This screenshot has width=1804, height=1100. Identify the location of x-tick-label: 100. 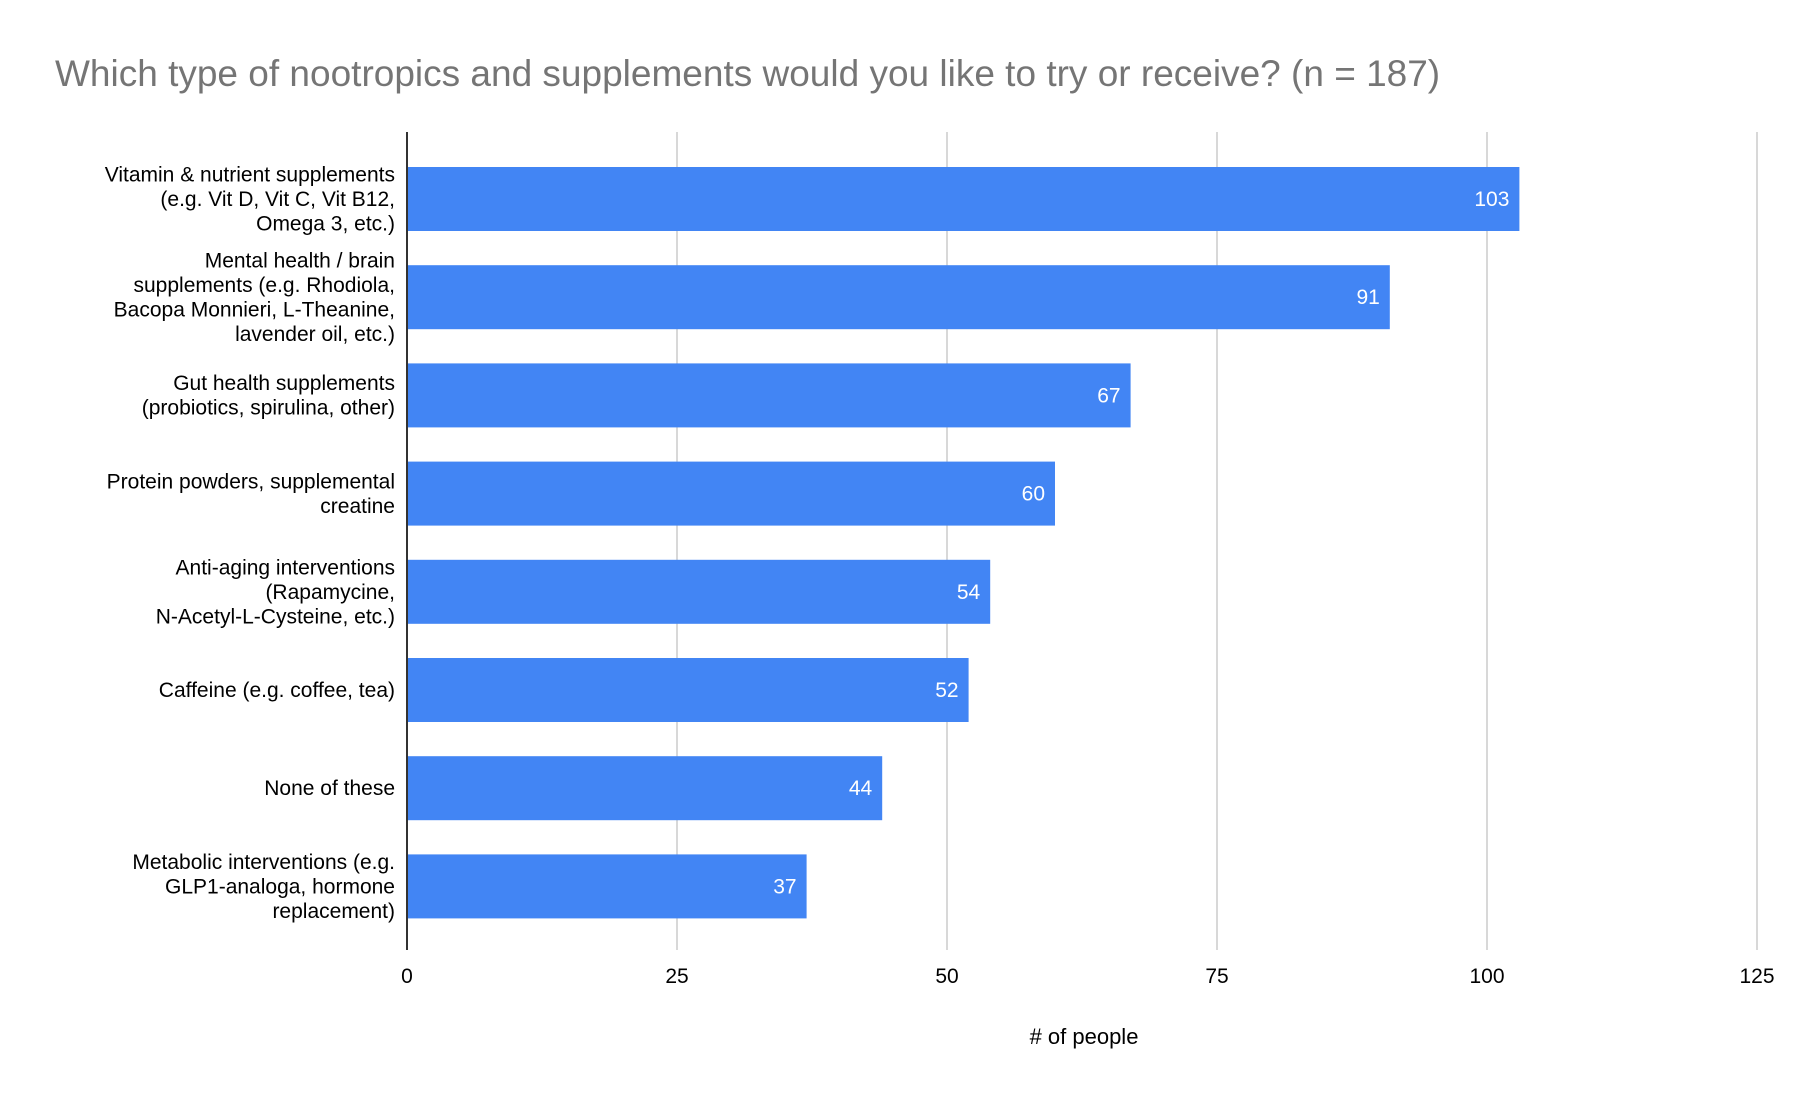
(1486, 976).